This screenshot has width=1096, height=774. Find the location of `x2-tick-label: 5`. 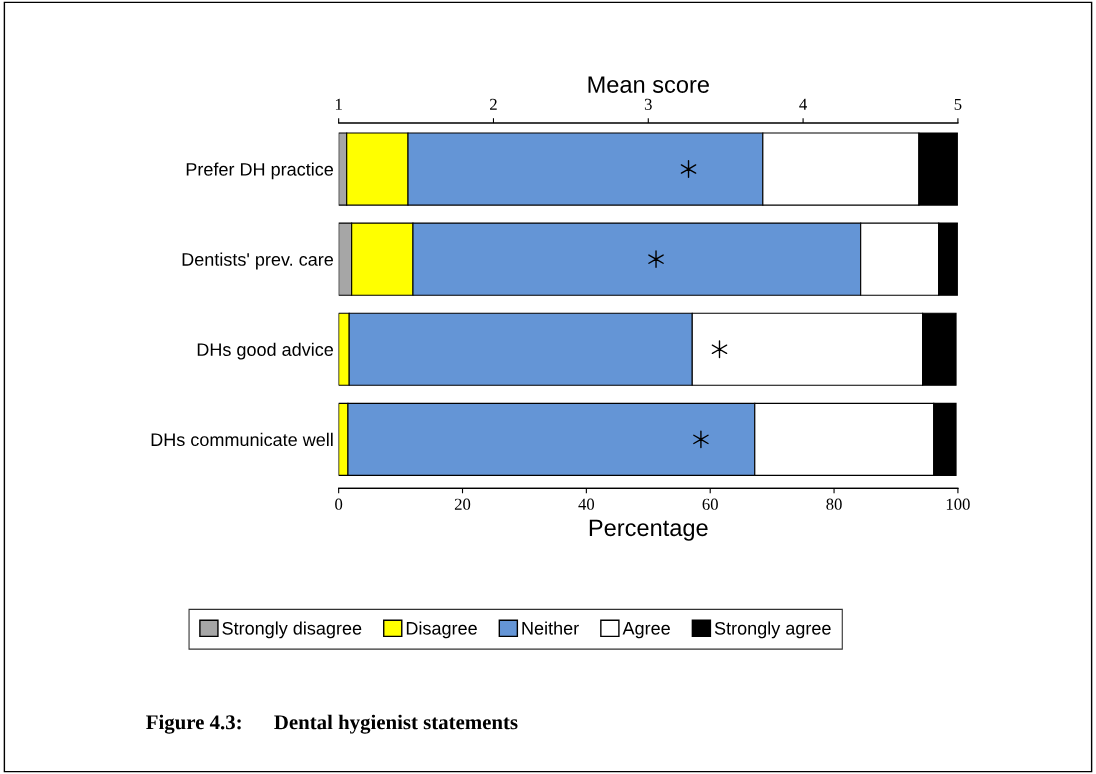

x2-tick-label: 5 is located at coordinates (958, 104).